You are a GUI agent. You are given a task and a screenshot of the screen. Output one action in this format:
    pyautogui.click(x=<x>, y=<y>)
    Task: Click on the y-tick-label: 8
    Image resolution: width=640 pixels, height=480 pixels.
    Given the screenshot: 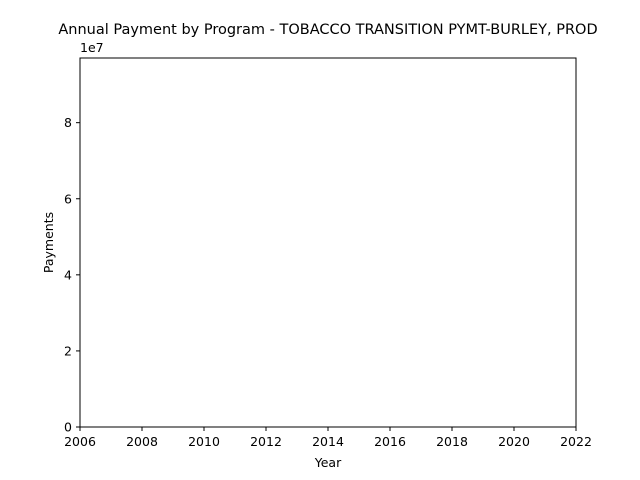 What is the action you would take?
    pyautogui.click(x=68, y=122)
    